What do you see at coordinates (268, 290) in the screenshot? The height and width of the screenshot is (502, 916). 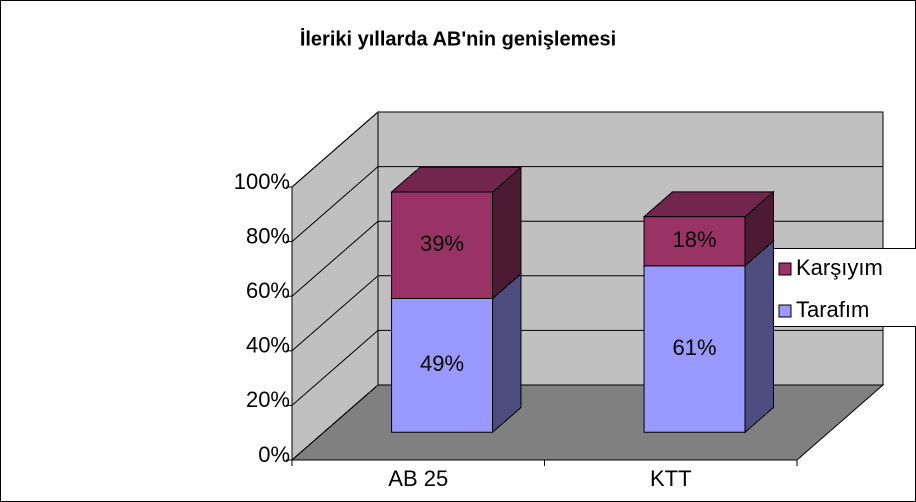 I see `y-tick-label: 60%` at bounding box center [268, 290].